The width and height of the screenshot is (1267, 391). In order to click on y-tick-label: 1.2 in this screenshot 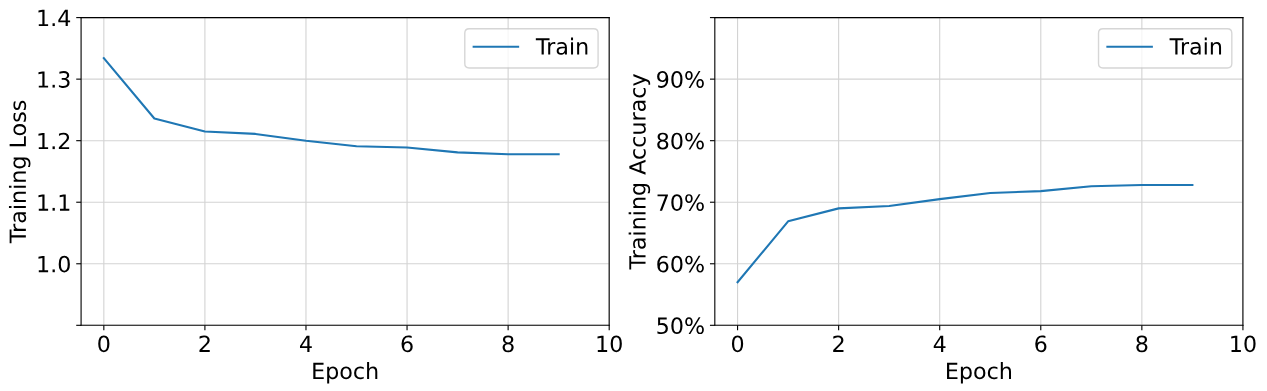, I will do `click(54, 141)`.